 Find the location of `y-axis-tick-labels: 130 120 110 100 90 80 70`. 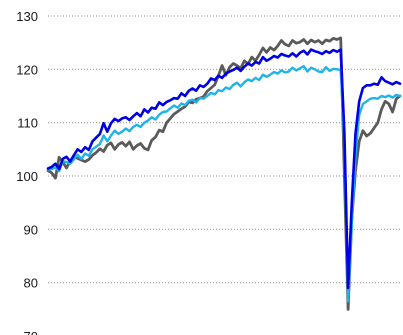

y-axis-tick-labels: 130 120 110 100 90 80 70 is located at coordinates (27, 172).